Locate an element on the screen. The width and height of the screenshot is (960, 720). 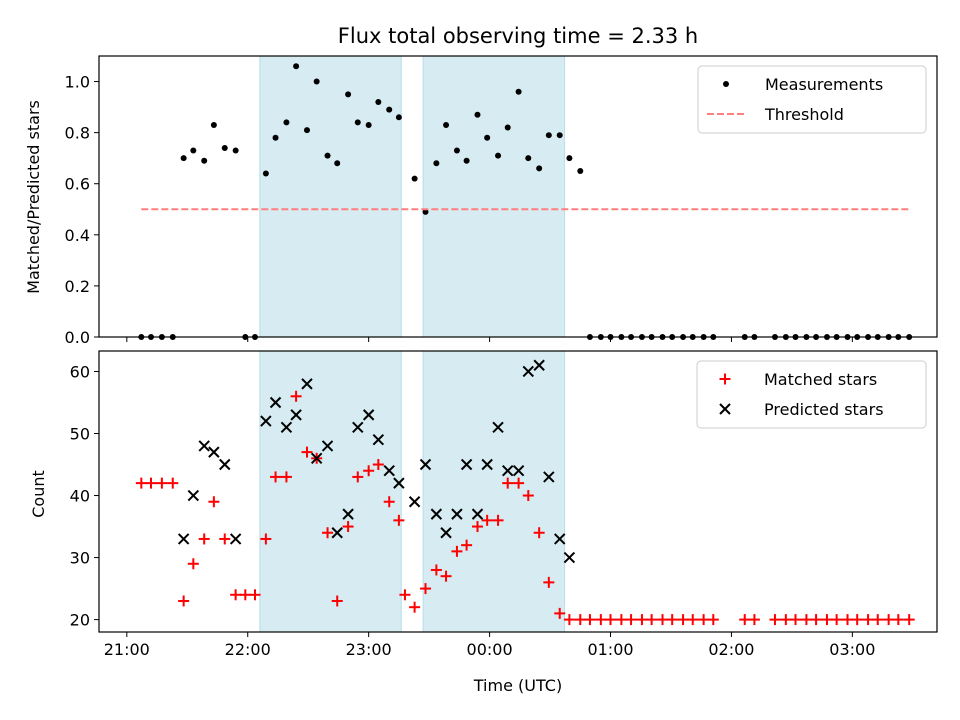
chart-title: Flux total observing time = 2.33 h is located at coordinates (518, 36).